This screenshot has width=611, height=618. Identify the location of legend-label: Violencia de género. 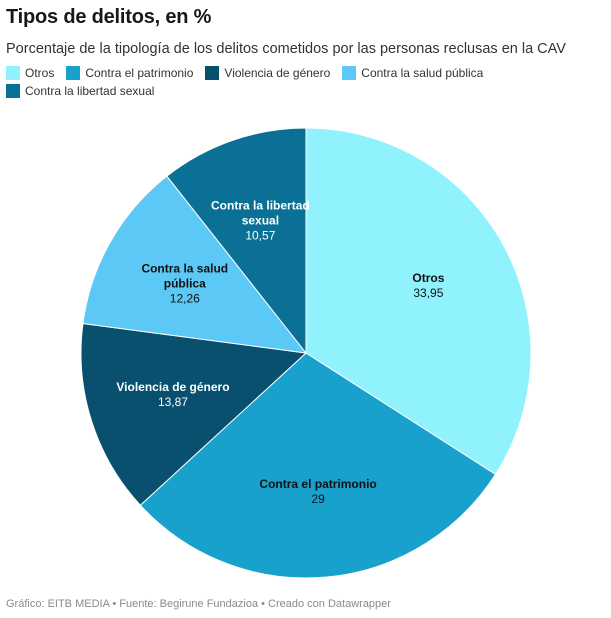
(277, 73).